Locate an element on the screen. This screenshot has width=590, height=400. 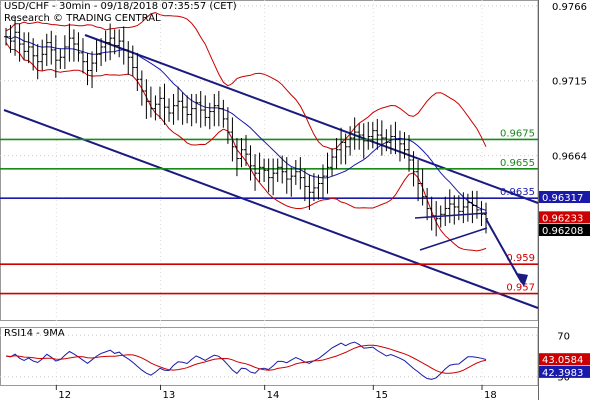
rsi-tag-label: 43.0584 is located at coordinates (562, 360).